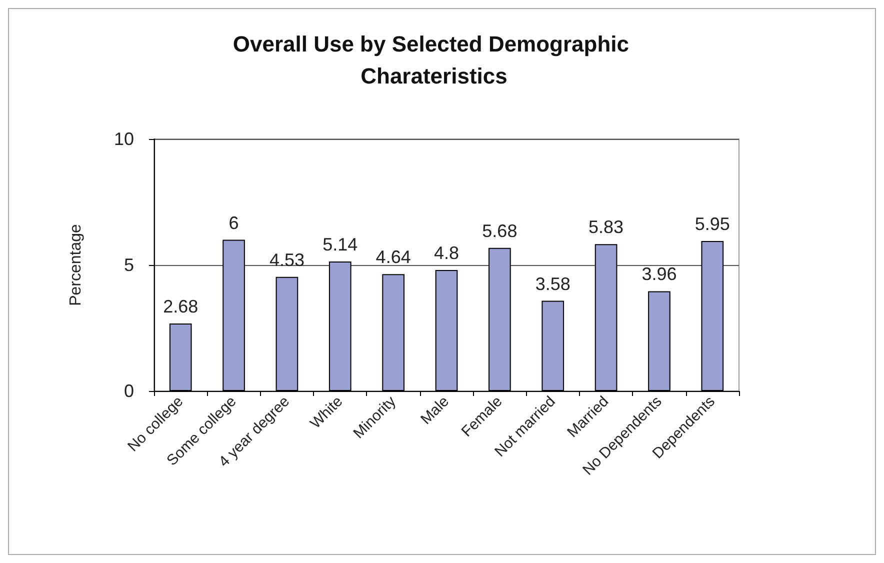 This screenshot has height=563, width=884. Describe the element at coordinates (434, 60) in the screenshot. I see `chart-title: Overall Use by Selected Demographic Charateristics` at that location.